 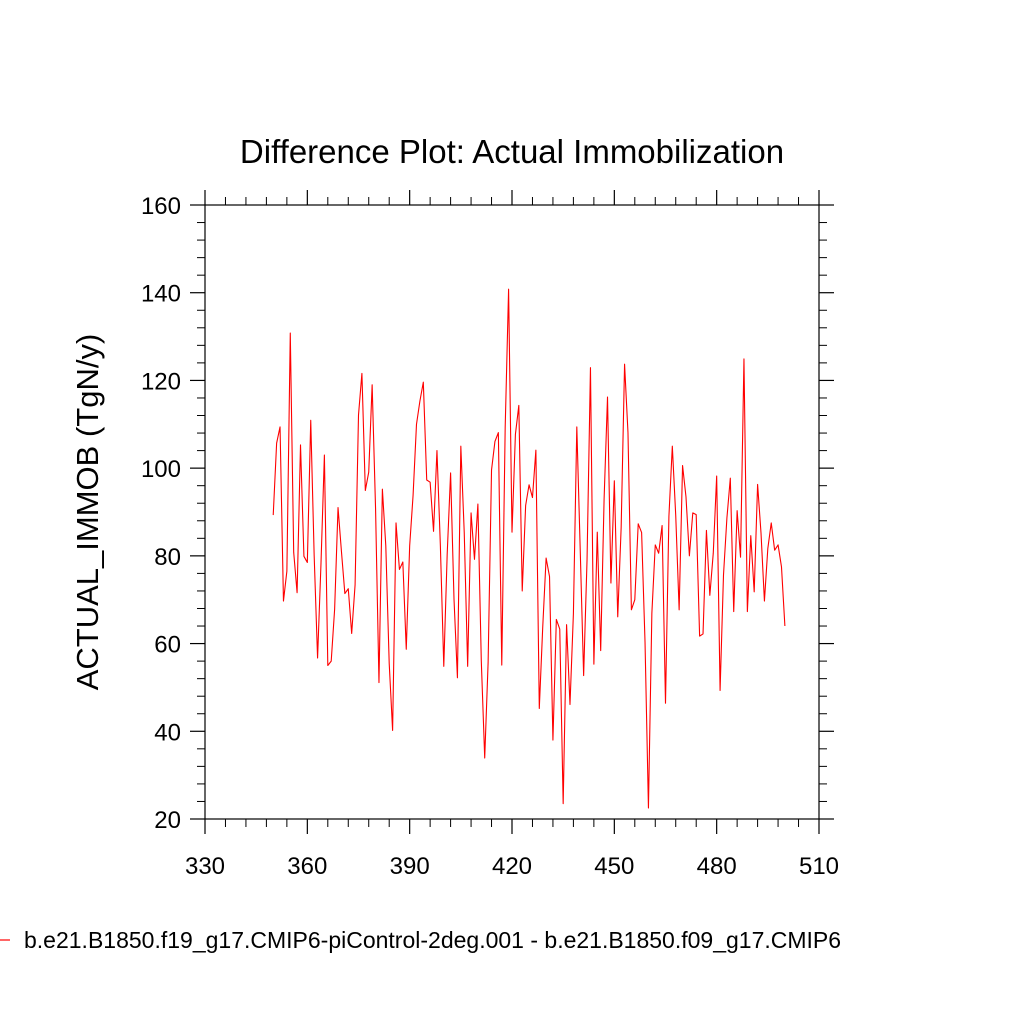 I want to click on y-tick-label: 120, so click(x=161, y=381).